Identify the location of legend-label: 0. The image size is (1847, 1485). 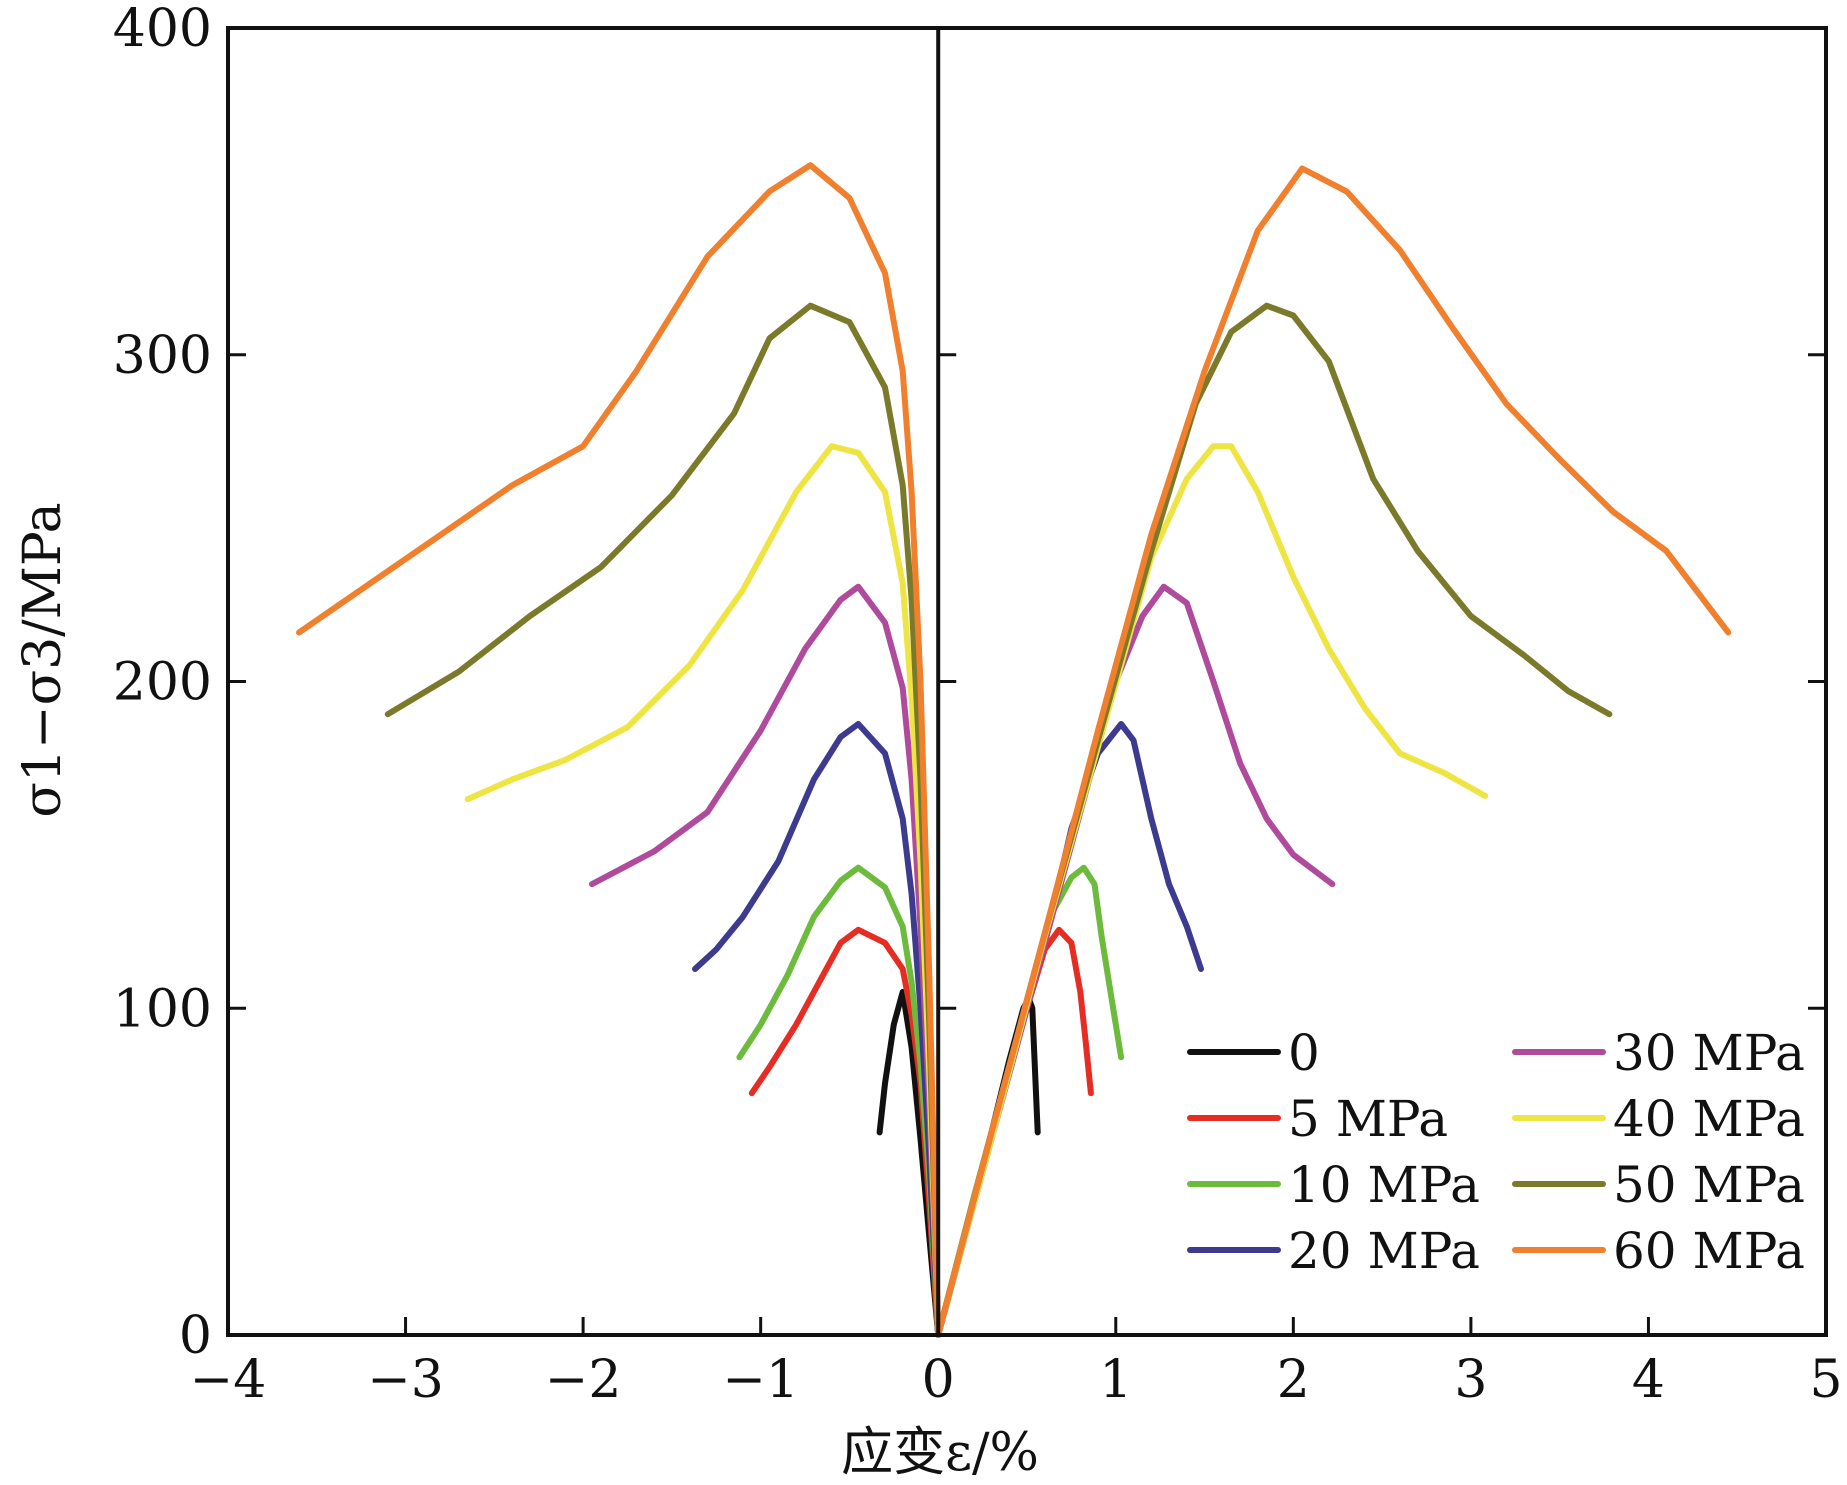
(1304, 1053).